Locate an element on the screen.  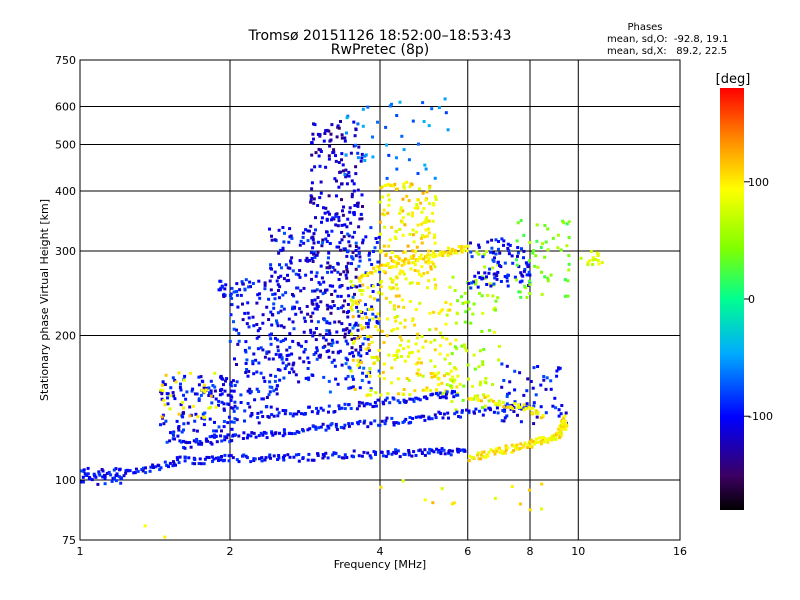
phase-stats-x: mean, sd,X: 89.2, 22.5 is located at coordinates (667, 51).